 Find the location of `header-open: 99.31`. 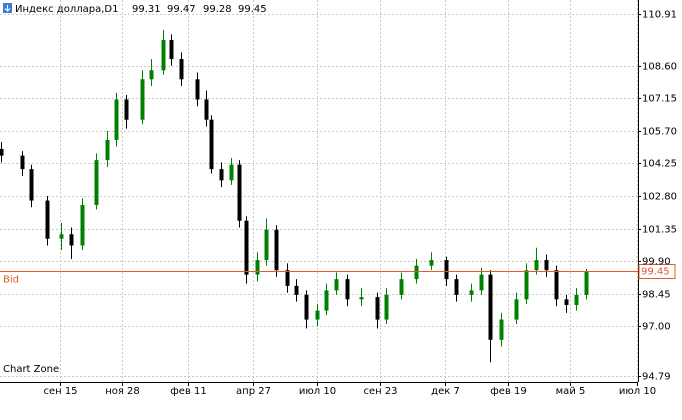

header-open: 99.31 is located at coordinates (146, 9).